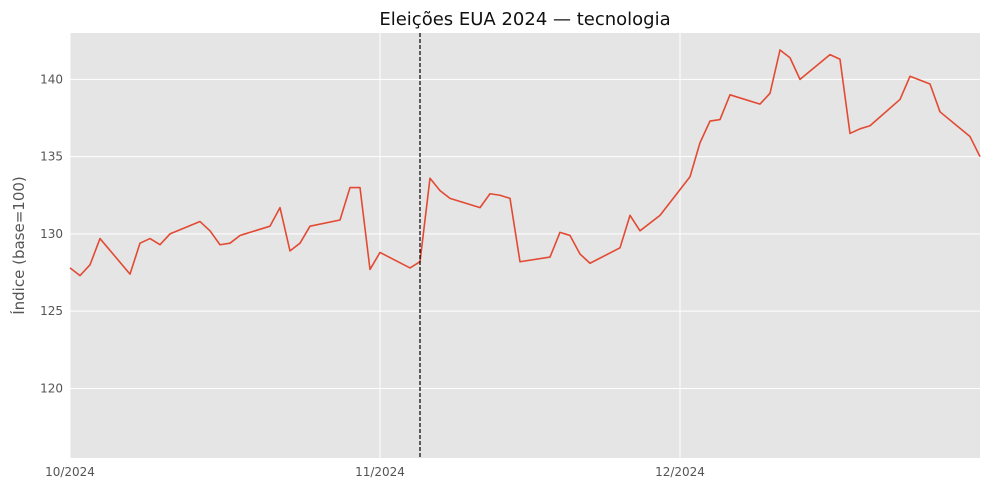 The image size is (990, 490). What do you see at coordinates (51, 311) in the screenshot?
I see `y-tick-label: 125` at bounding box center [51, 311].